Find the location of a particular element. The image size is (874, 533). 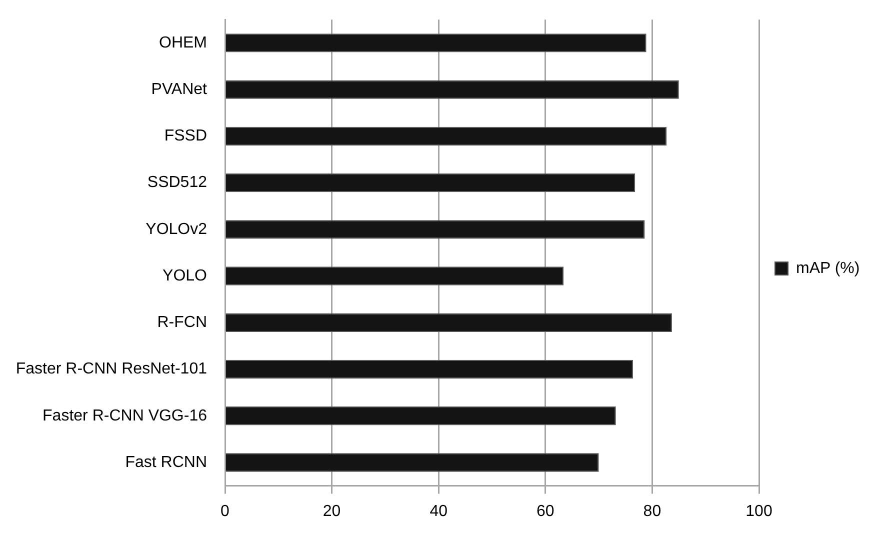

y-tick-label: YOLO is located at coordinates (184, 275).